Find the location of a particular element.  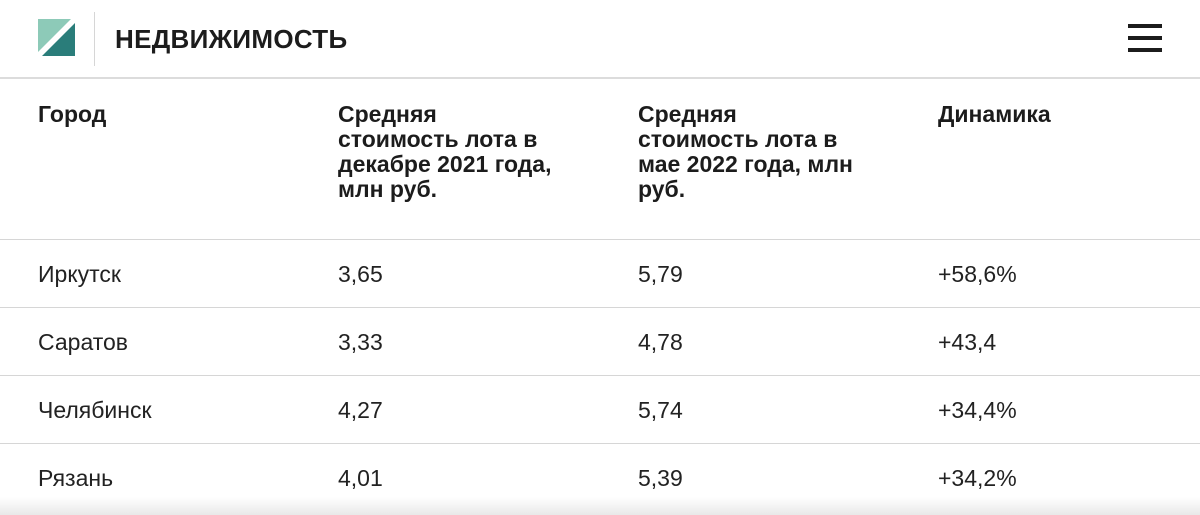

logo-icon is located at coordinates (56, 37).